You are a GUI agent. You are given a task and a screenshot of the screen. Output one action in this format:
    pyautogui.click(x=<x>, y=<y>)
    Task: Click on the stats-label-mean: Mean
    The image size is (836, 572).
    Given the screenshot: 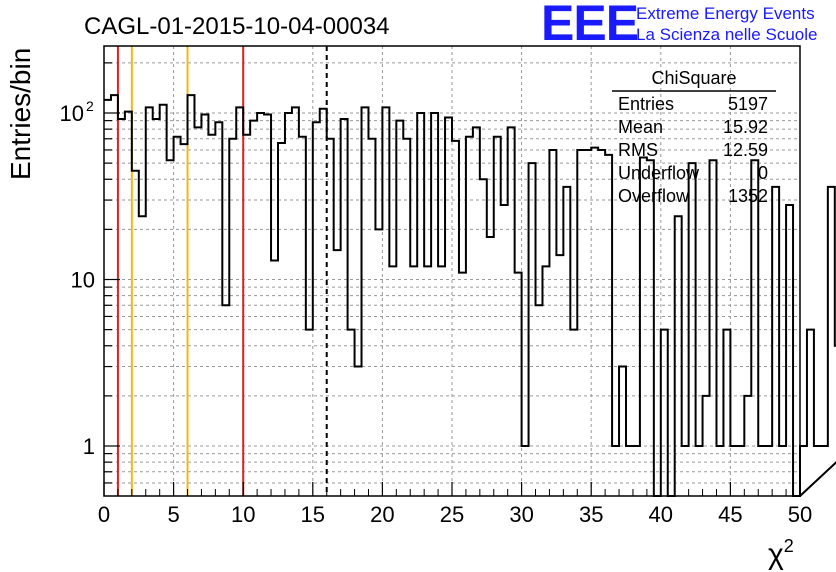 What is the action you would take?
    pyautogui.click(x=640, y=127)
    